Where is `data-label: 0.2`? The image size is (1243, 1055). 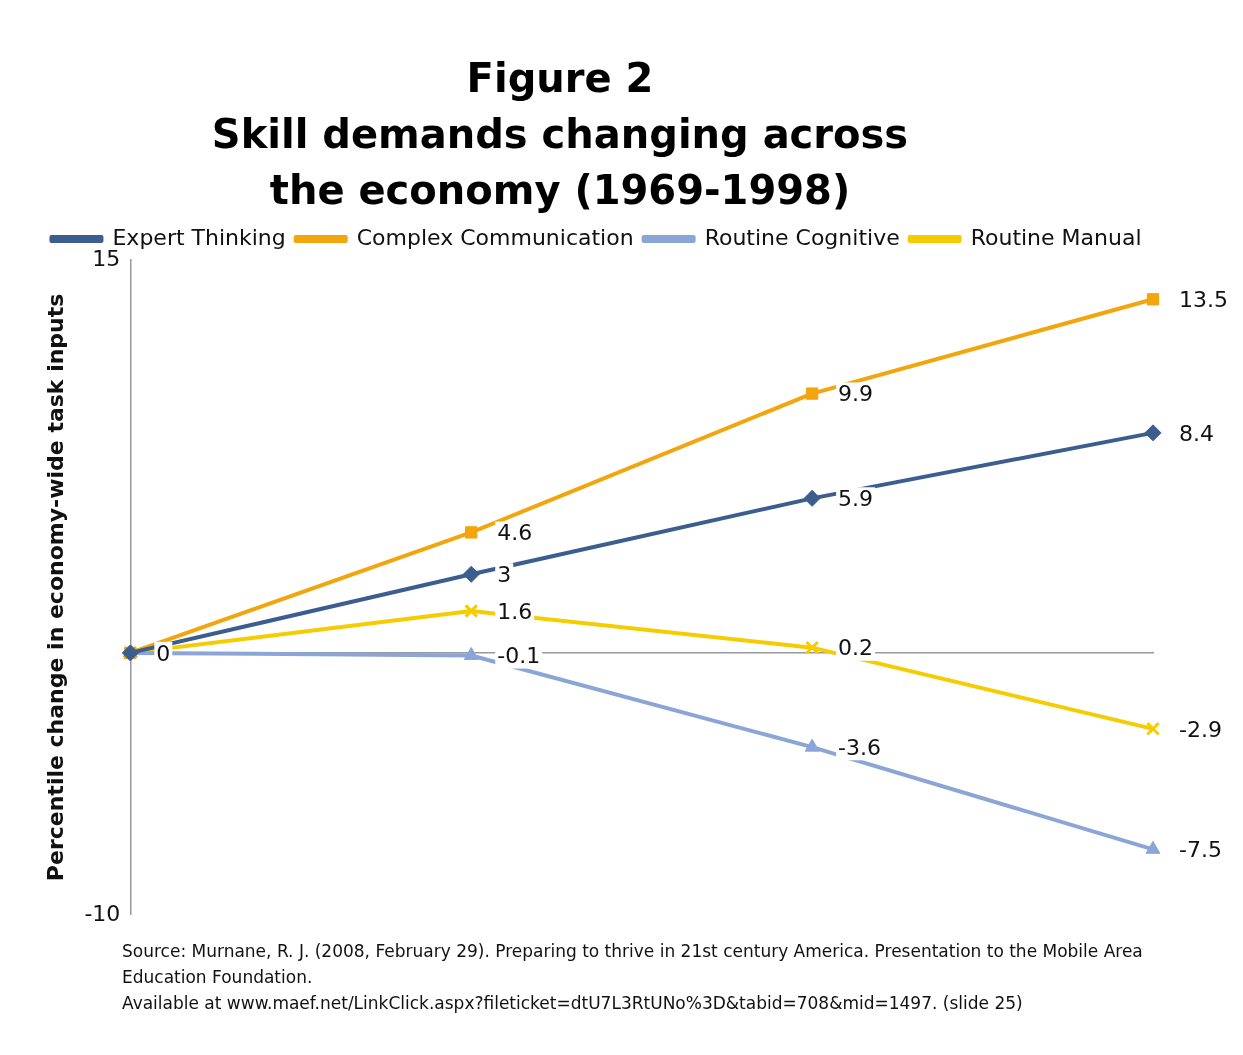 data-label: 0.2 is located at coordinates (856, 648).